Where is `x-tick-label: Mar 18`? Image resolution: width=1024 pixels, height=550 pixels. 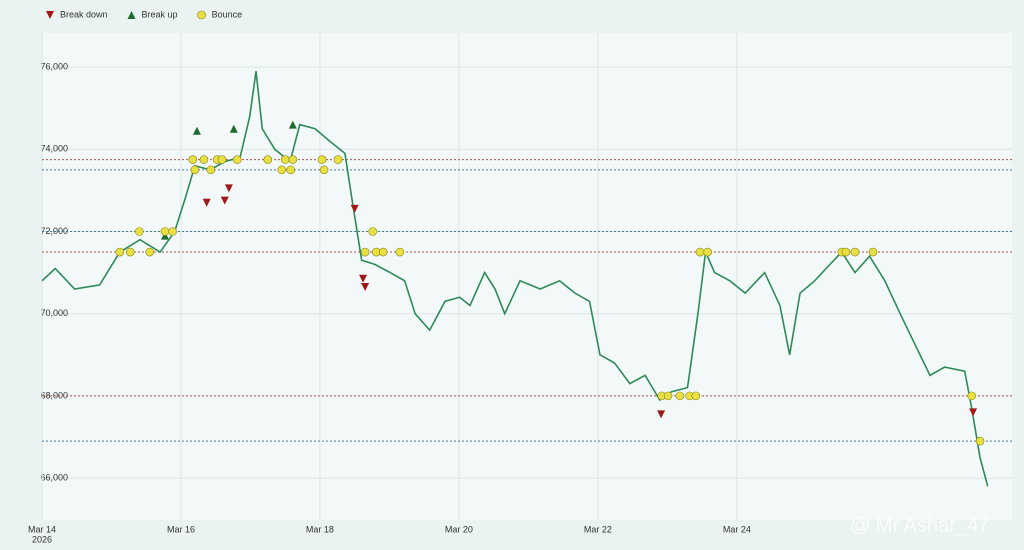 x-tick-label: Mar 18 is located at coordinates (320, 529).